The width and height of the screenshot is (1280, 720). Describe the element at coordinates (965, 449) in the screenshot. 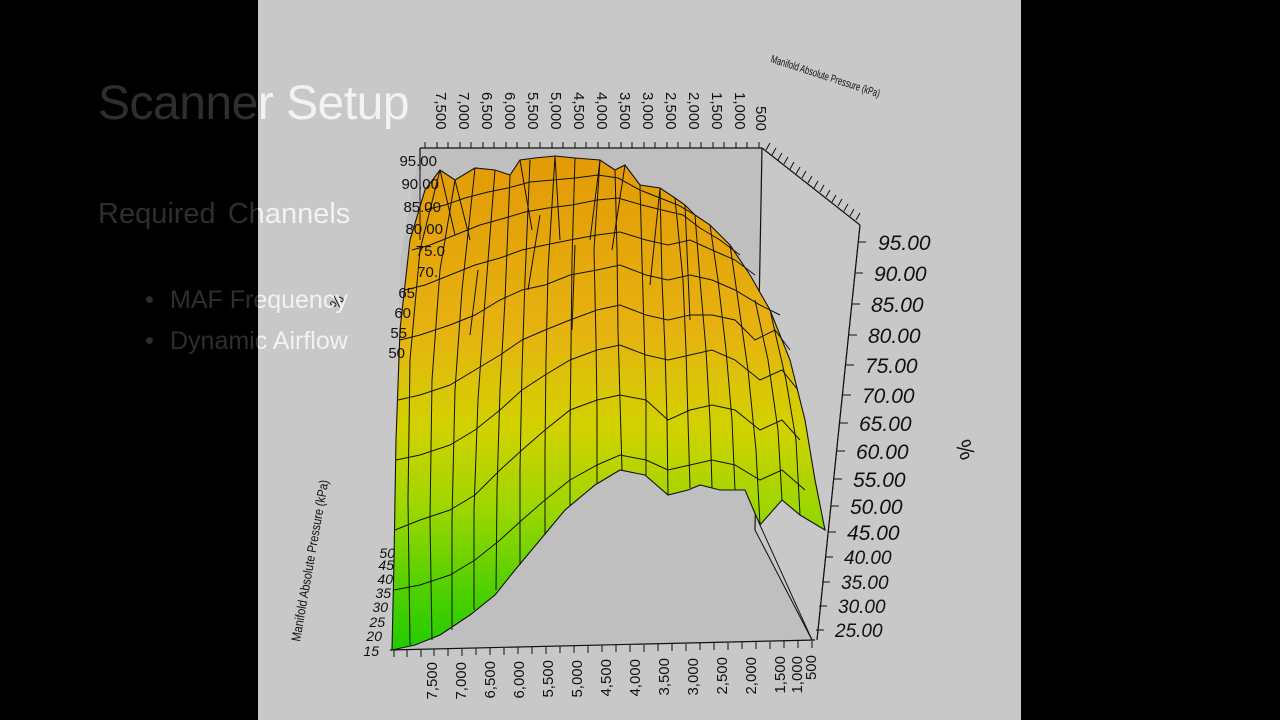

I see `right-z-axis-title: %` at that location.